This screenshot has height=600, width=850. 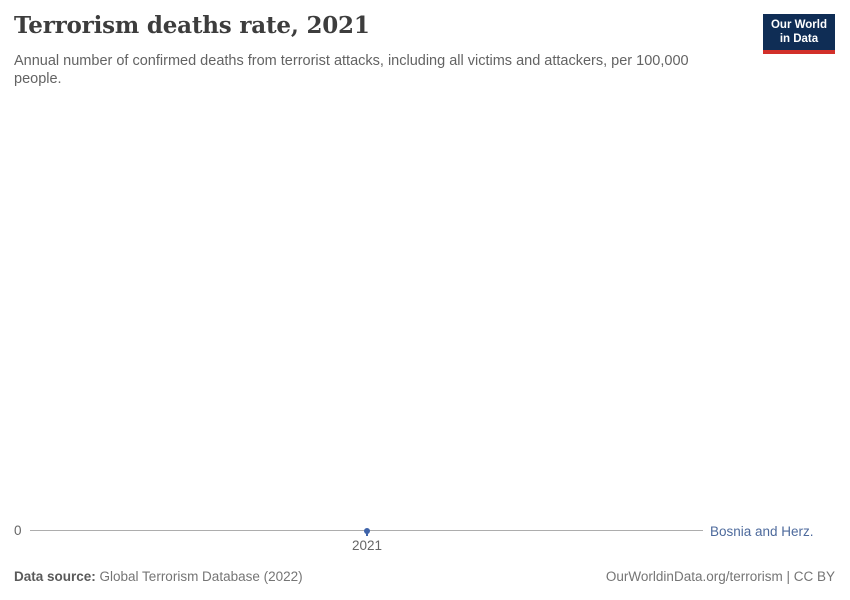 I want to click on owid-logo-line1: Our World, so click(x=798, y=25).